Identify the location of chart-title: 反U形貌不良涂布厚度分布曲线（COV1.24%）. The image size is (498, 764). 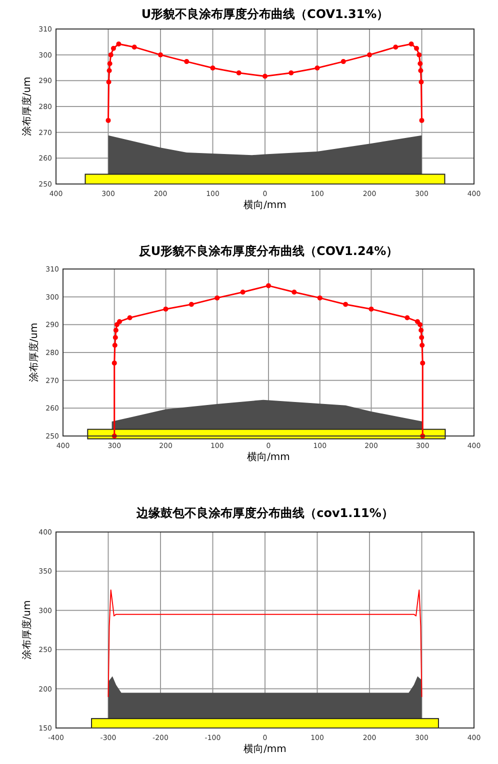
(268, 251).